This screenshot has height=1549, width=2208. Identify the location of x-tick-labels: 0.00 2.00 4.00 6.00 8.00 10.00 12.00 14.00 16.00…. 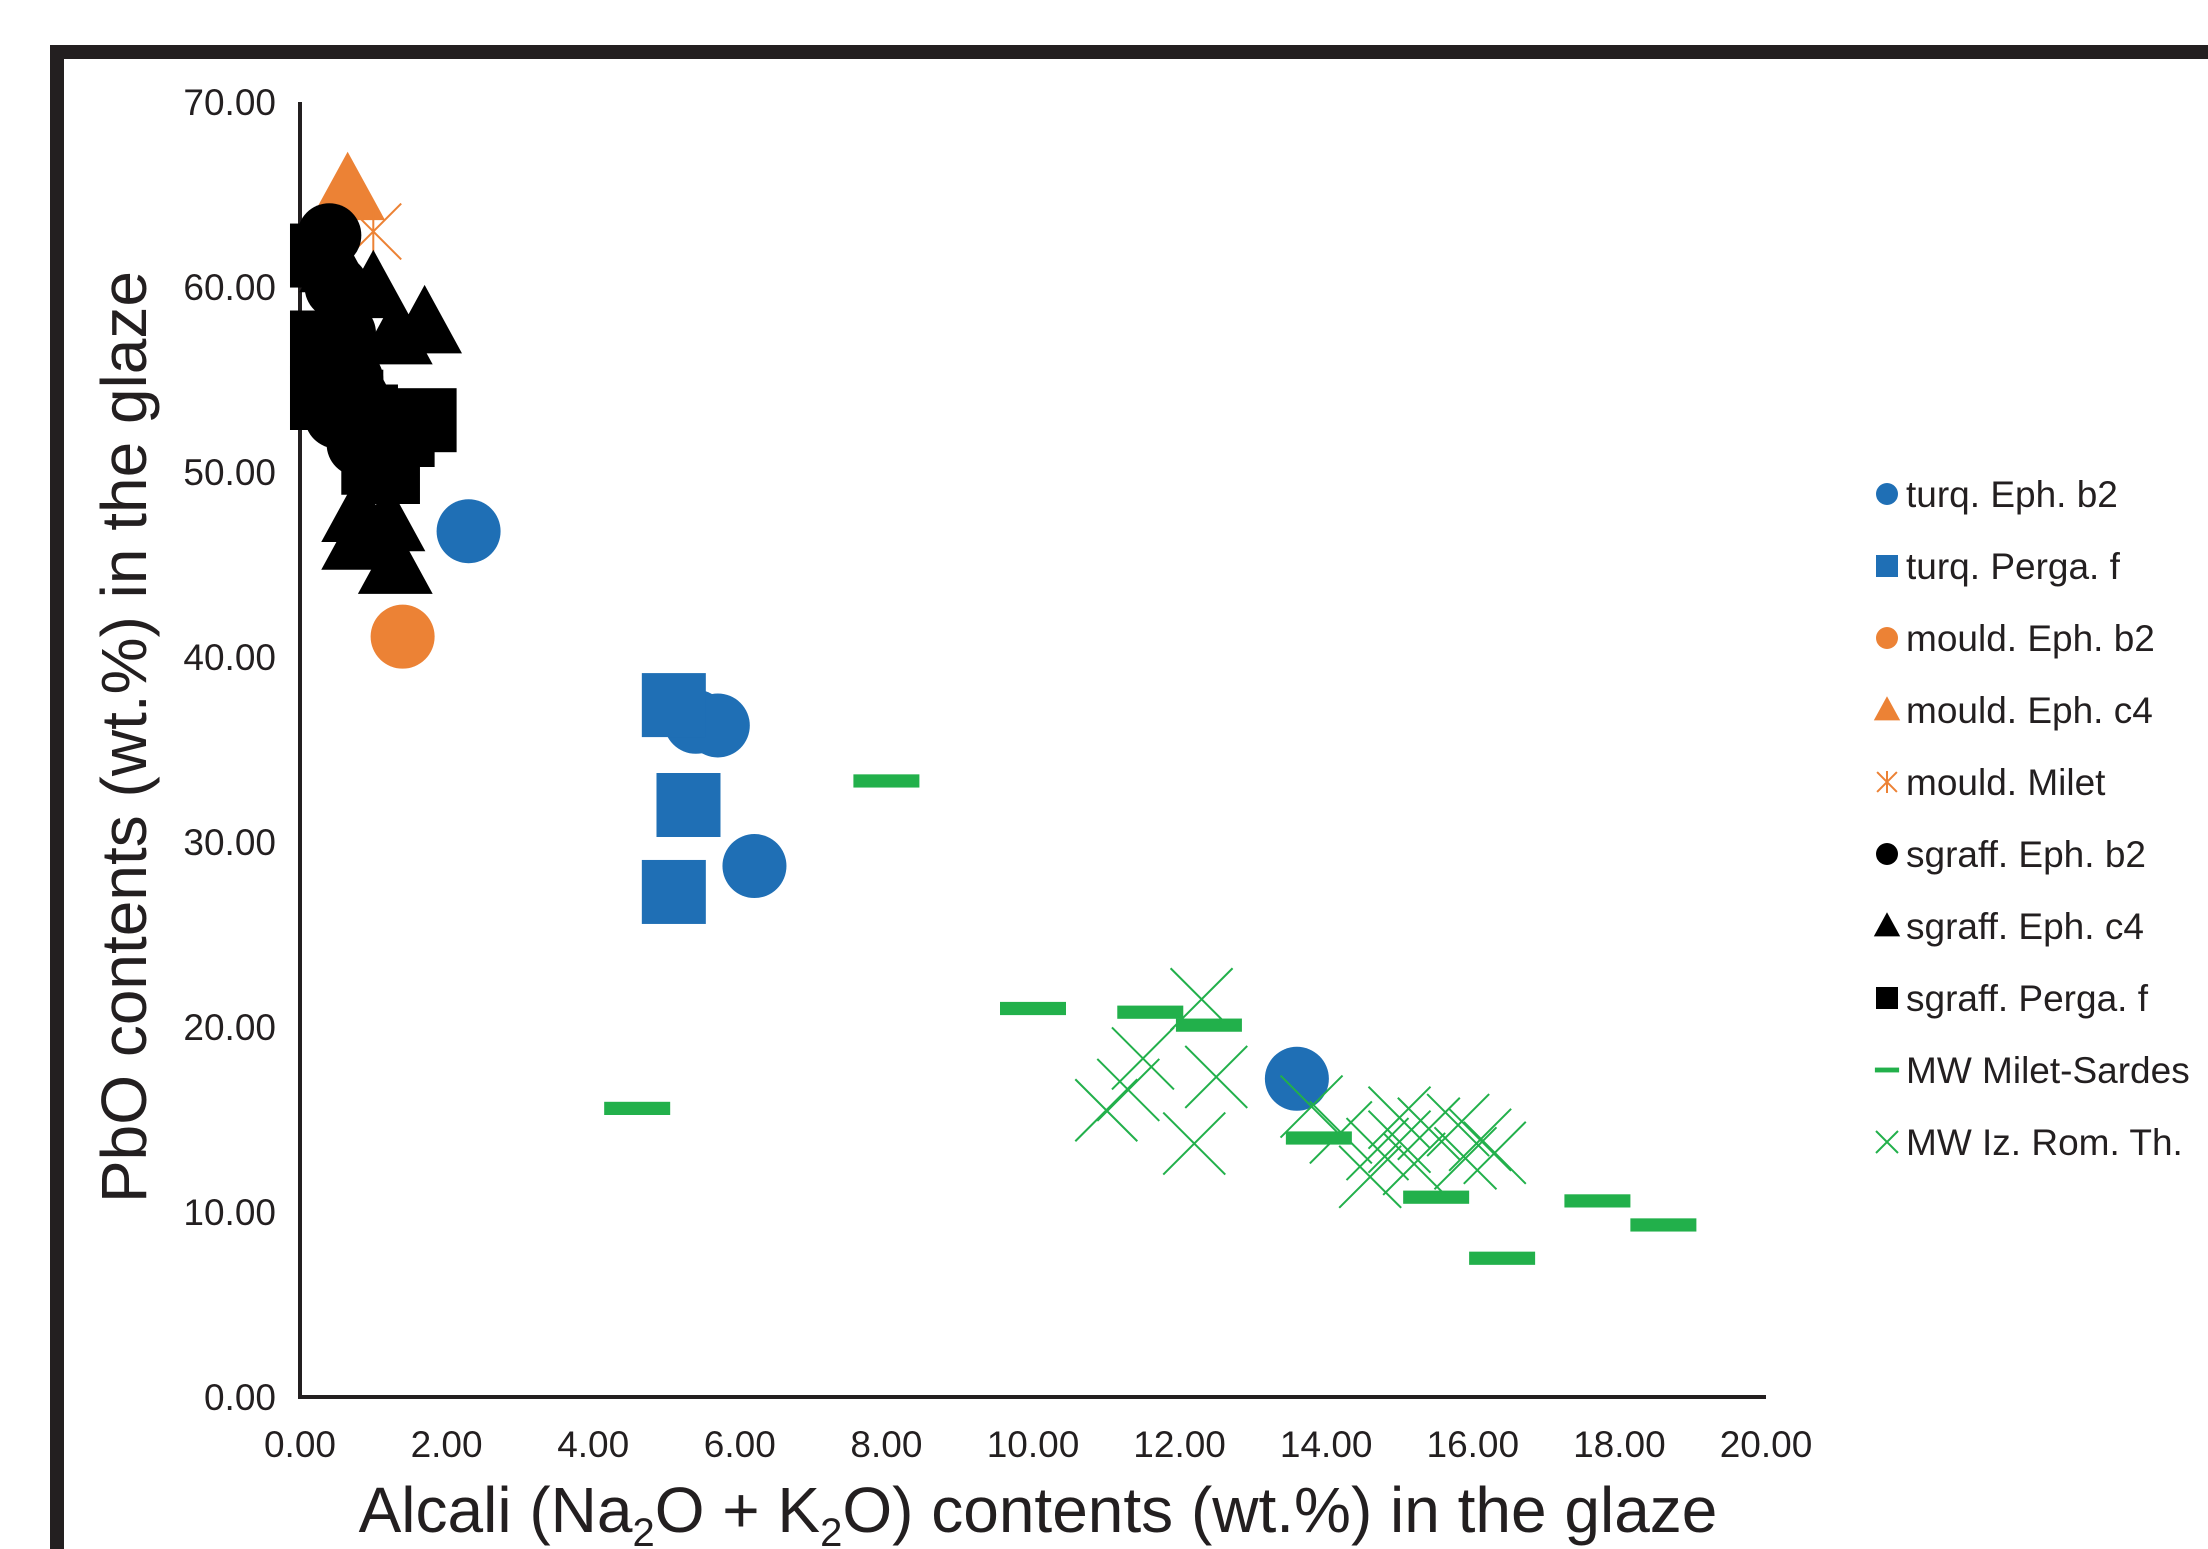
(1038, 1444).